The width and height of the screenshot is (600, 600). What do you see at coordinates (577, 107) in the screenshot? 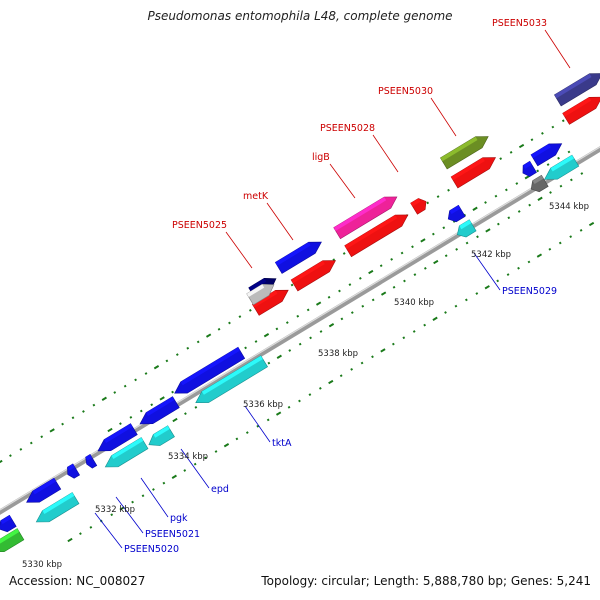
I see `gene-red-6-bevel` at bounding box center [577, 107].